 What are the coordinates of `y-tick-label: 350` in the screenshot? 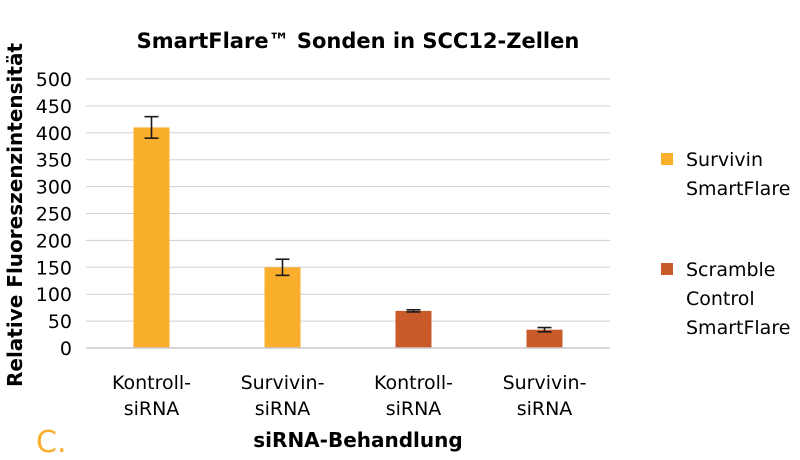 It's located at (54, 161).